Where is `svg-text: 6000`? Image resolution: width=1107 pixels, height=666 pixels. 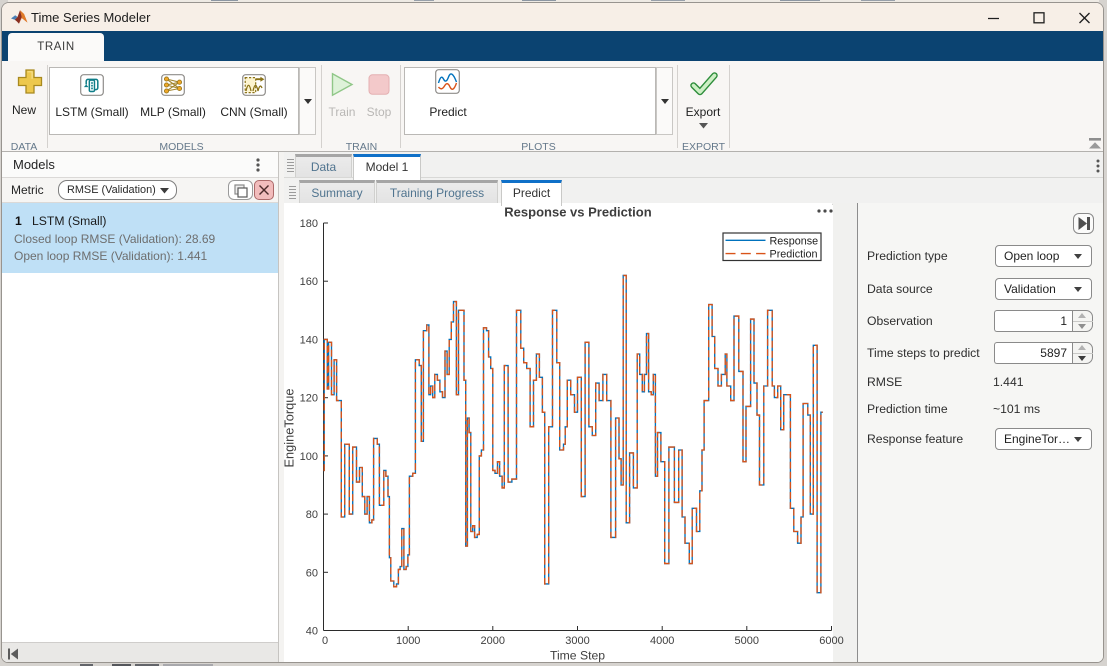
svg-text: 6000 is located at coordinates (831, 641).